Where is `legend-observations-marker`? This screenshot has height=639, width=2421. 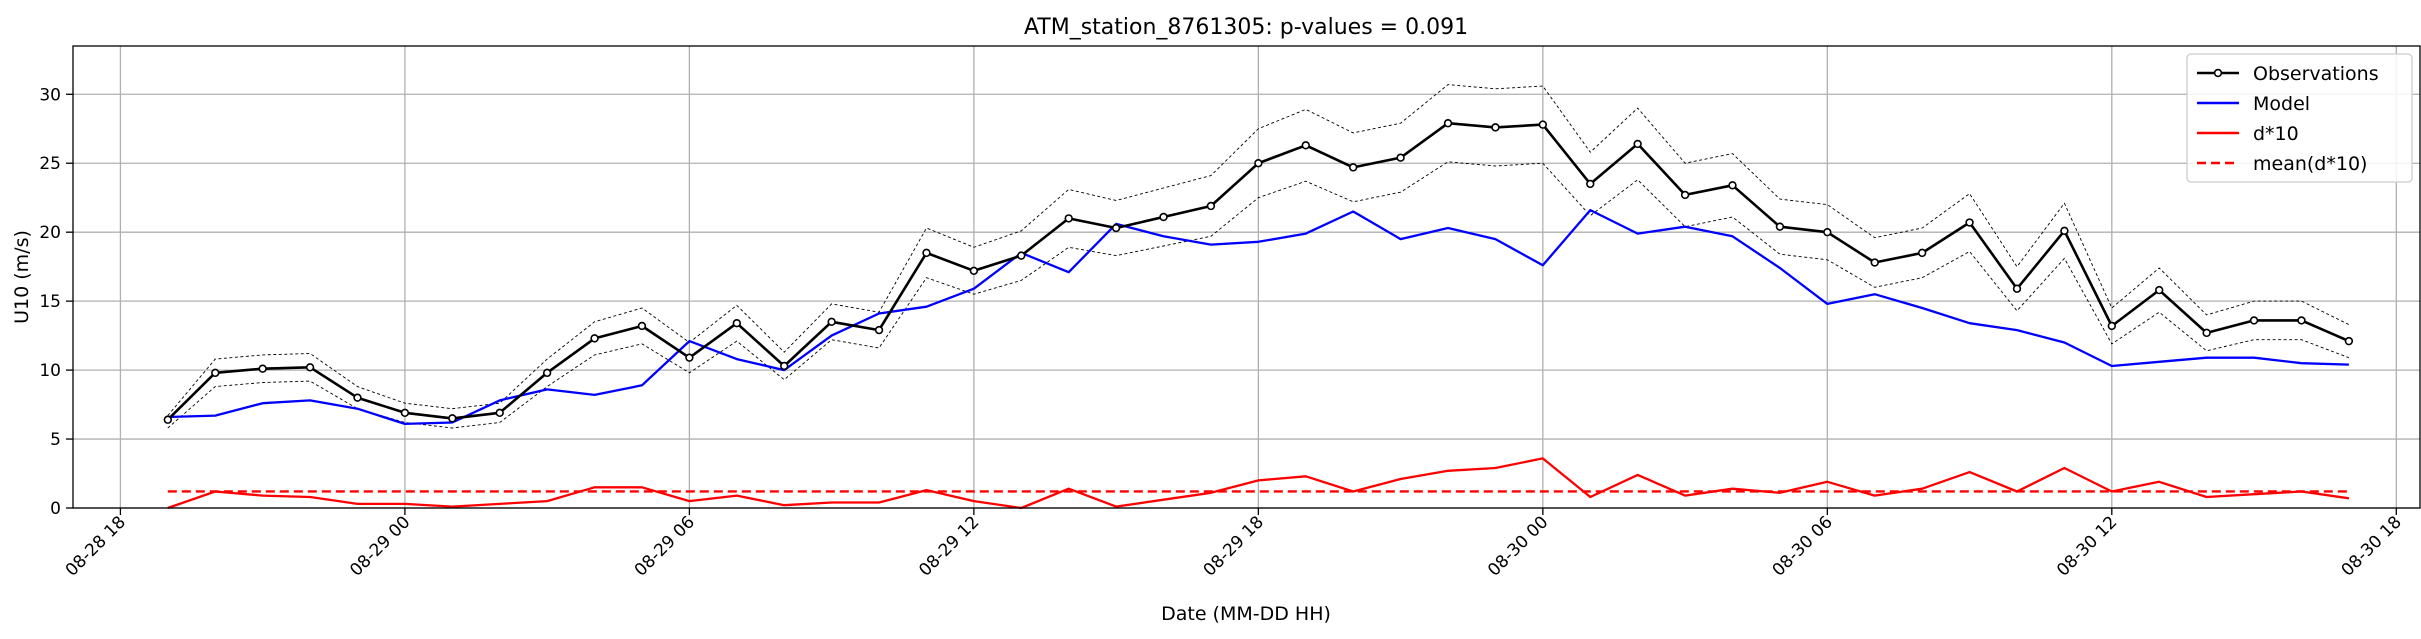 legend-observations-marker is located at coordinates (2218, 73).